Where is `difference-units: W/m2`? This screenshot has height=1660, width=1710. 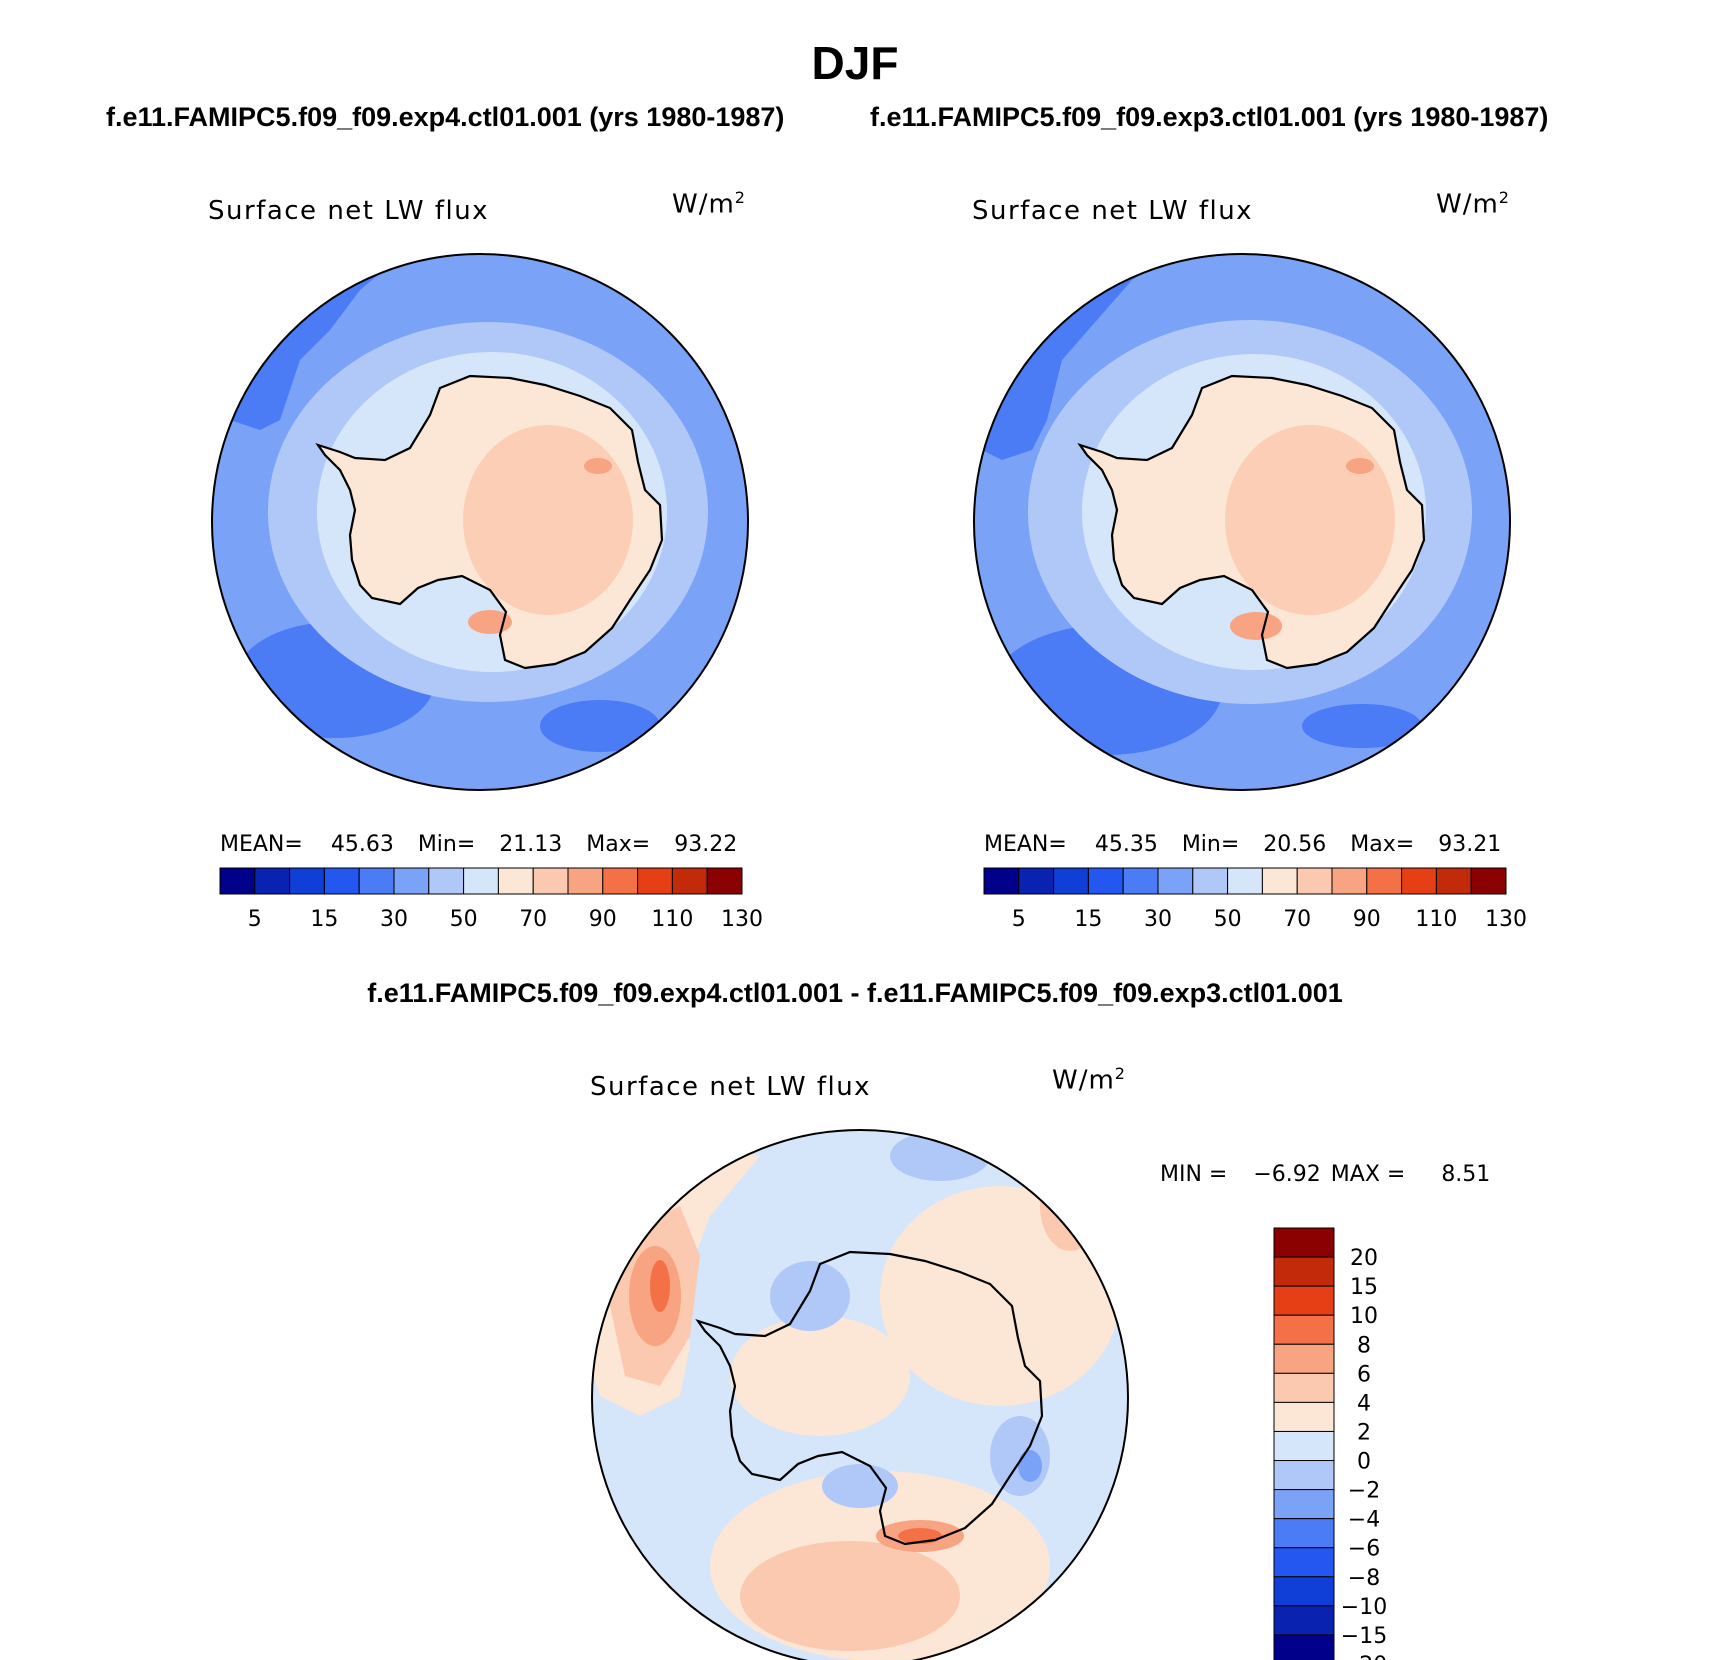
difference-units: W/m2 is located at coordinates (1089, 1080).